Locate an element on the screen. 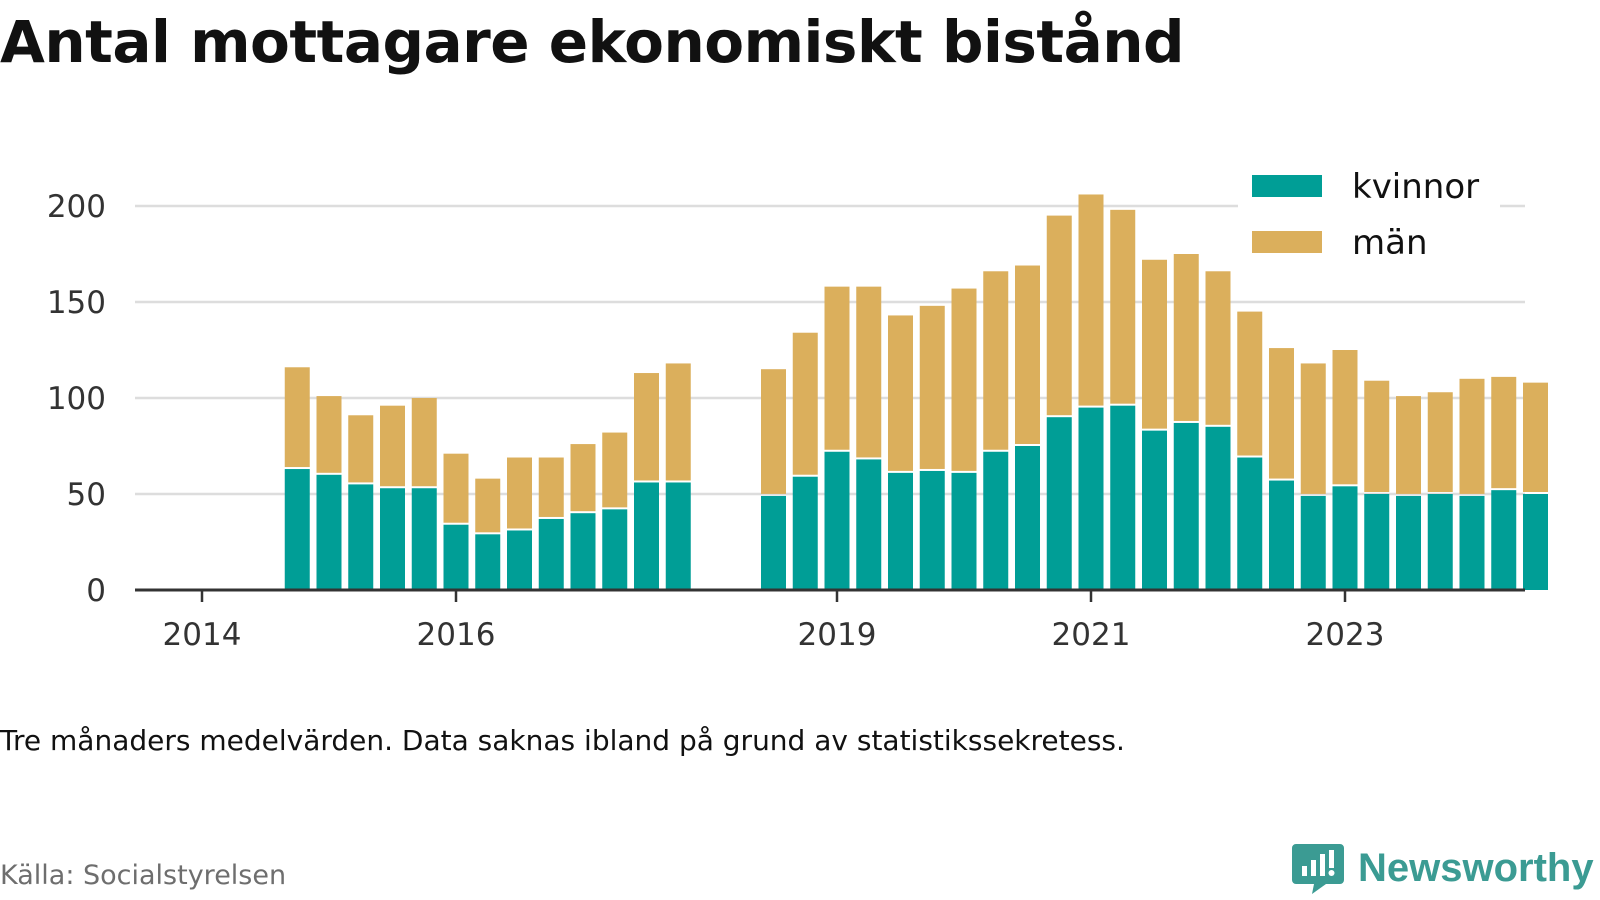 The width and height of the screenshot is (1600, 900). y-tick-label: 50 is located at coordinates (86, 495).